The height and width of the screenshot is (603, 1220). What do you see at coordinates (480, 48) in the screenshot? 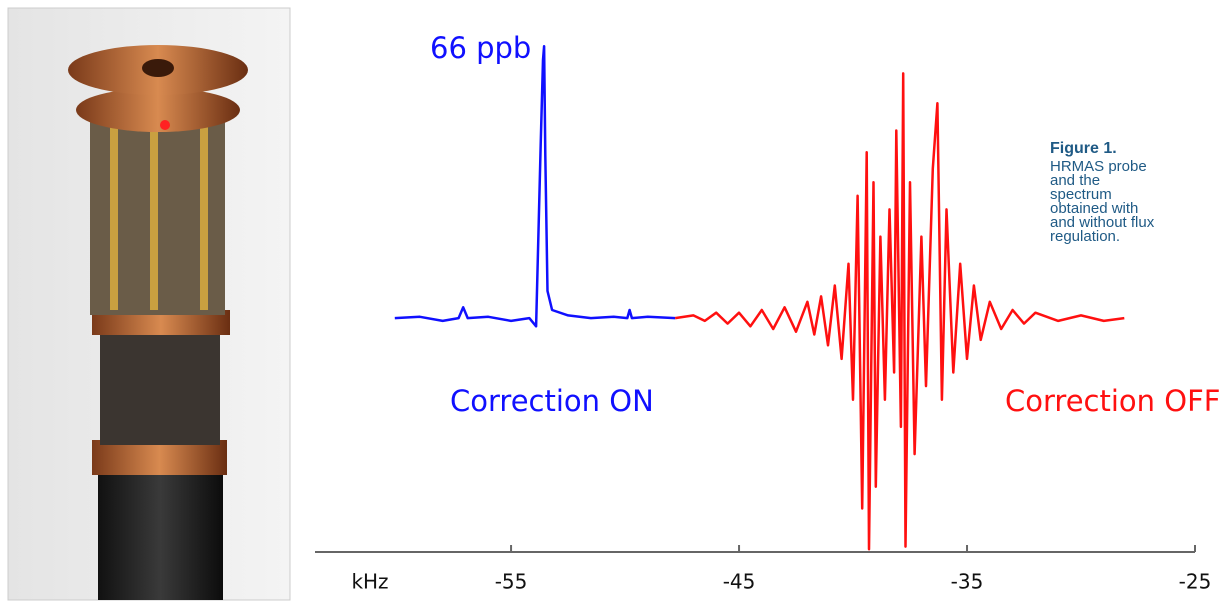
I see `annotation: 66 ppb` at bounding box center [480, 48].